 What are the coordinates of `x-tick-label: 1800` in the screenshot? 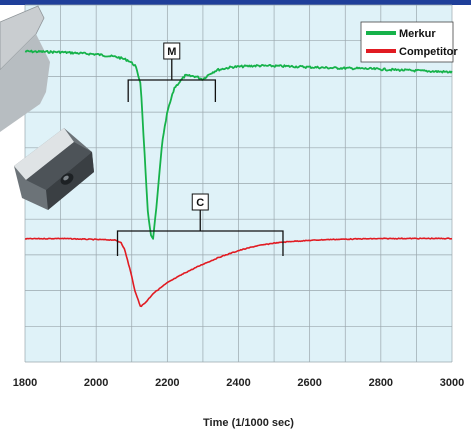 It's located at (25, 383).